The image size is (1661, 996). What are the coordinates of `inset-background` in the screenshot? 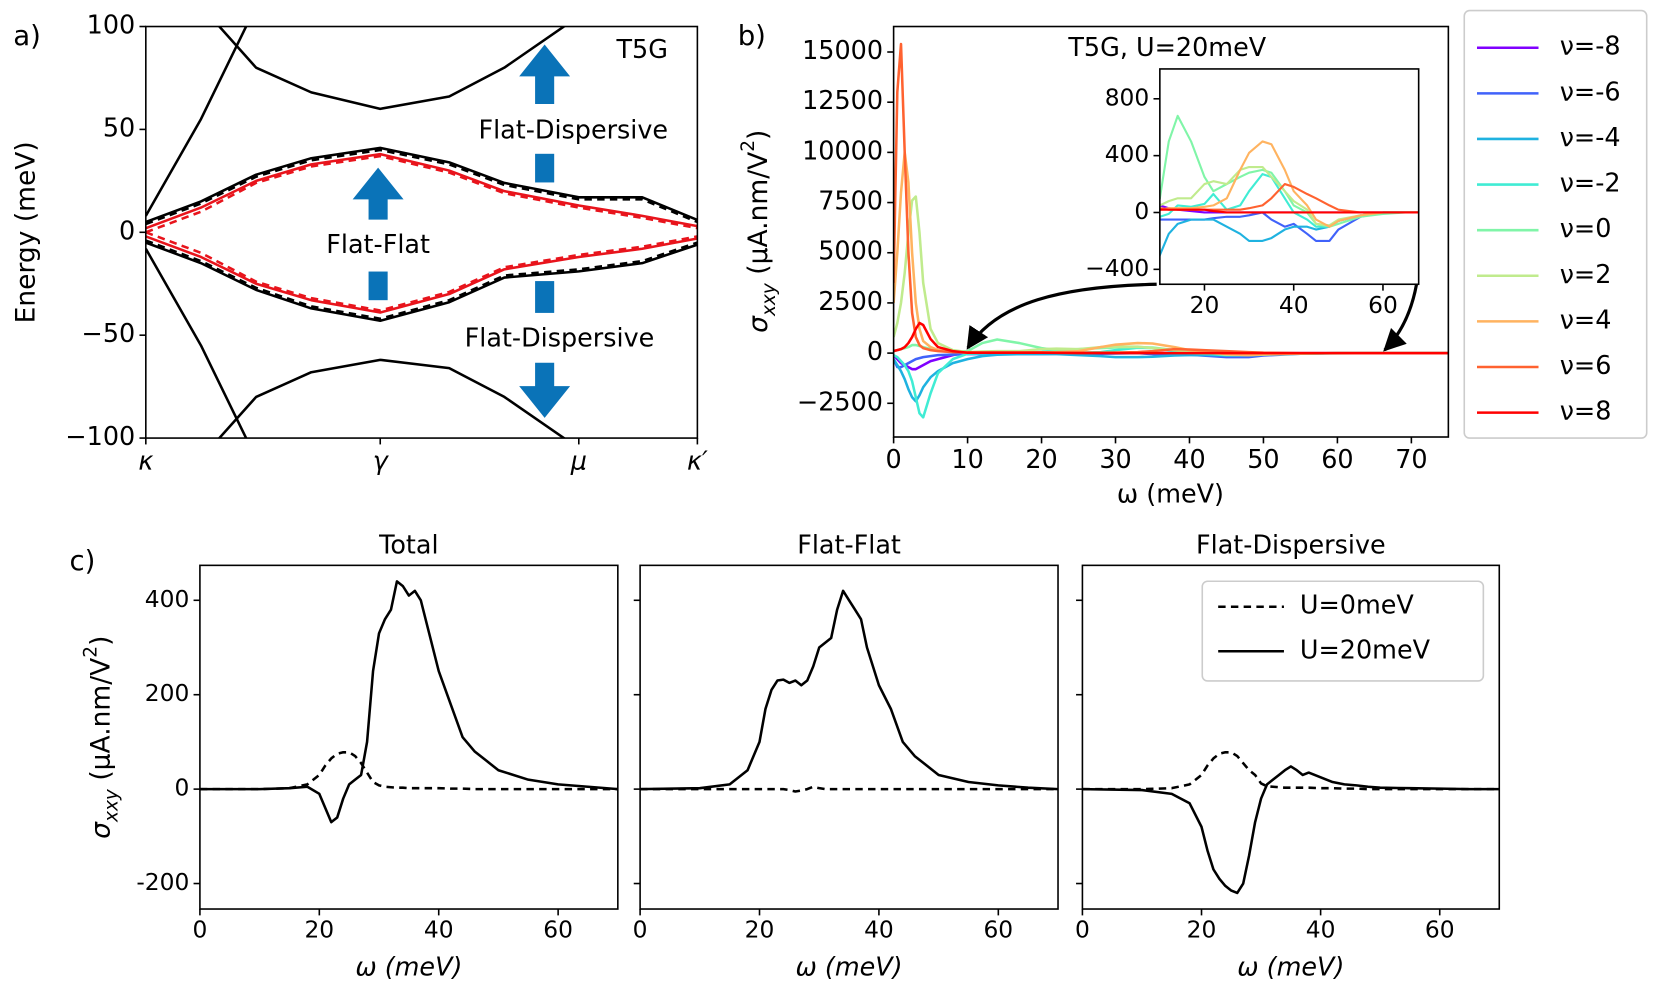 It's located at (1289, 176).